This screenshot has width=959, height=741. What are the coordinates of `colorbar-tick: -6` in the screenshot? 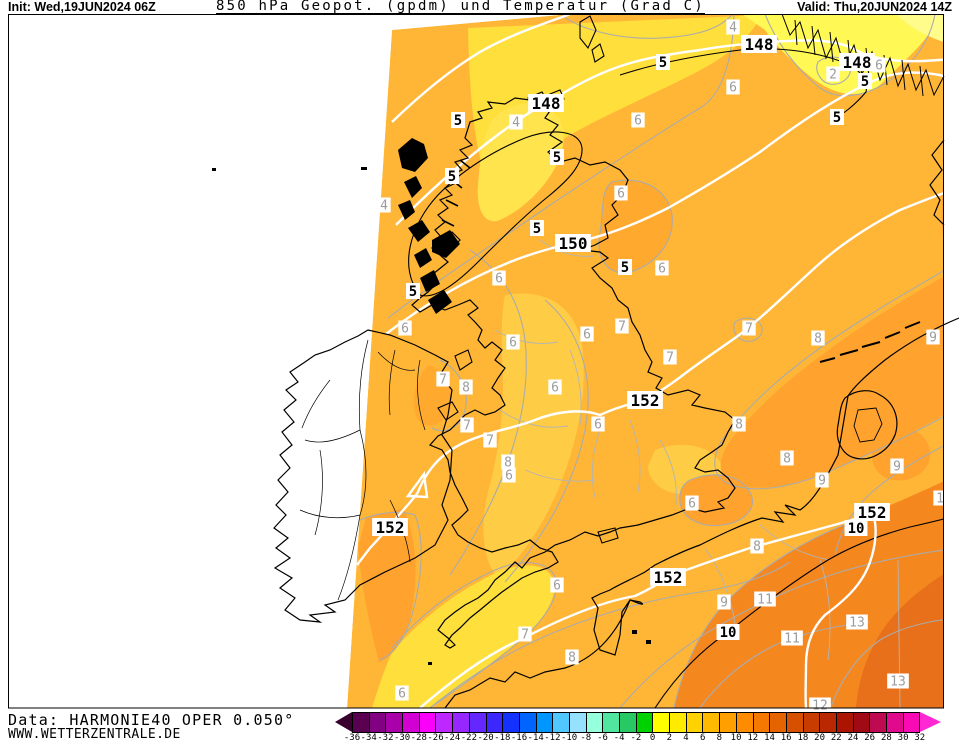 It's located at (602, 737).